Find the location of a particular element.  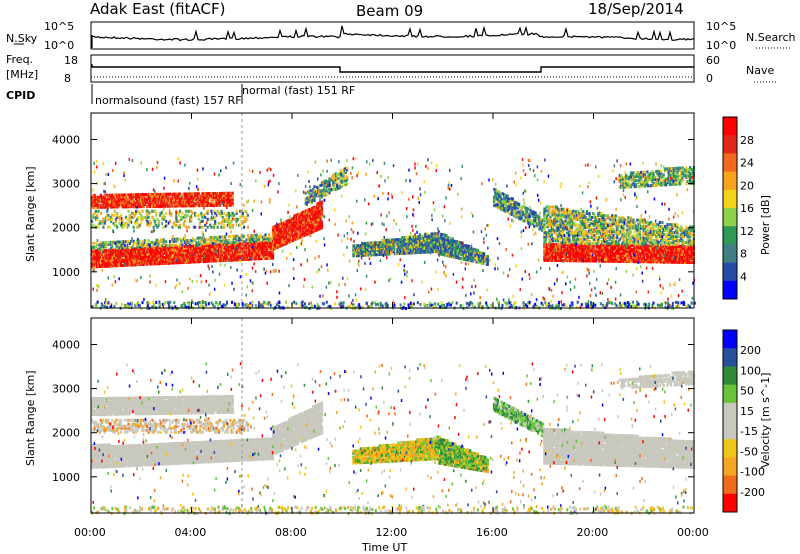

colorbar-tick: 12 is located at coordinates (747, 231).